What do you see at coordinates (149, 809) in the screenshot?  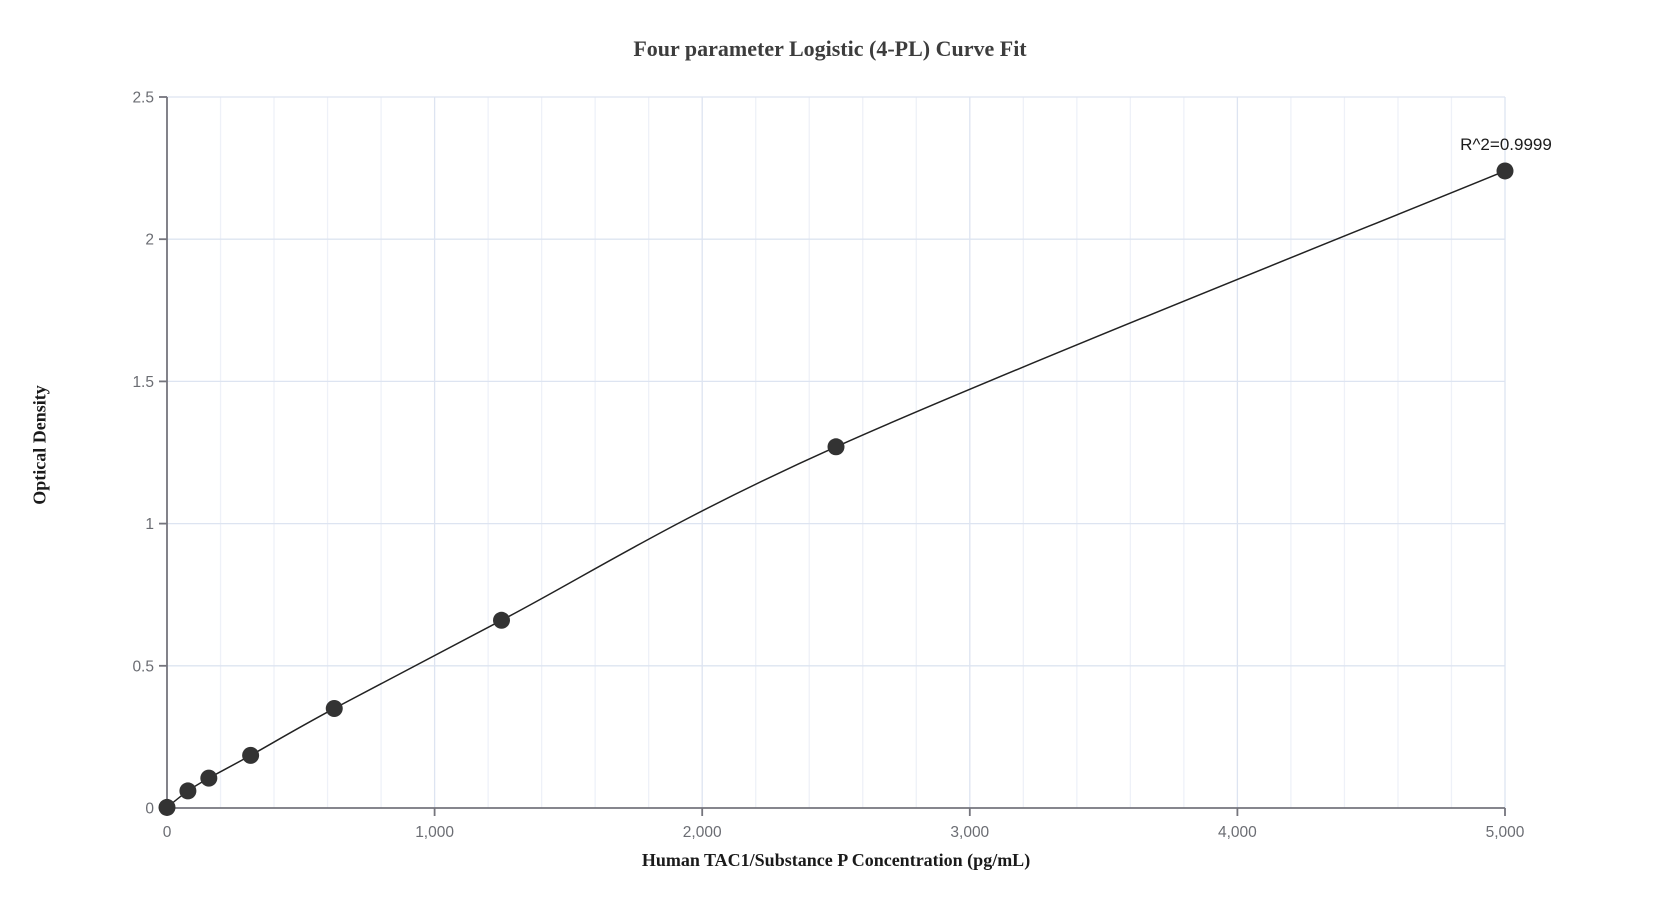 I see `y-tick-label: 0` at bounding box center [149, 809].